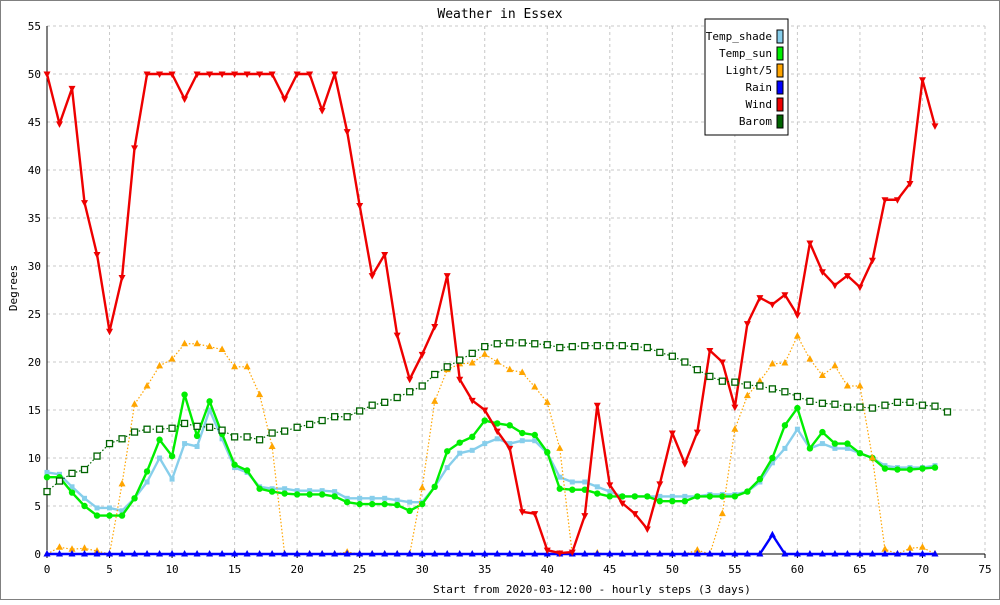 The height and width of the screenshot is (605, 1000). I want to click on y-tick-label: 50, so click(34, 74).